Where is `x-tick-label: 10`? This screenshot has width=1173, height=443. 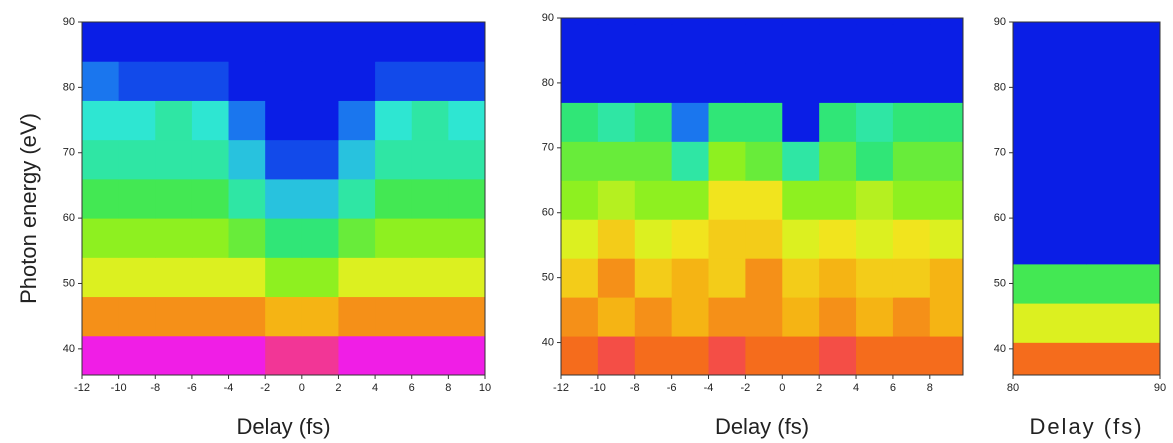
x-tick-label: 10 is located at coordinates (485, 388).